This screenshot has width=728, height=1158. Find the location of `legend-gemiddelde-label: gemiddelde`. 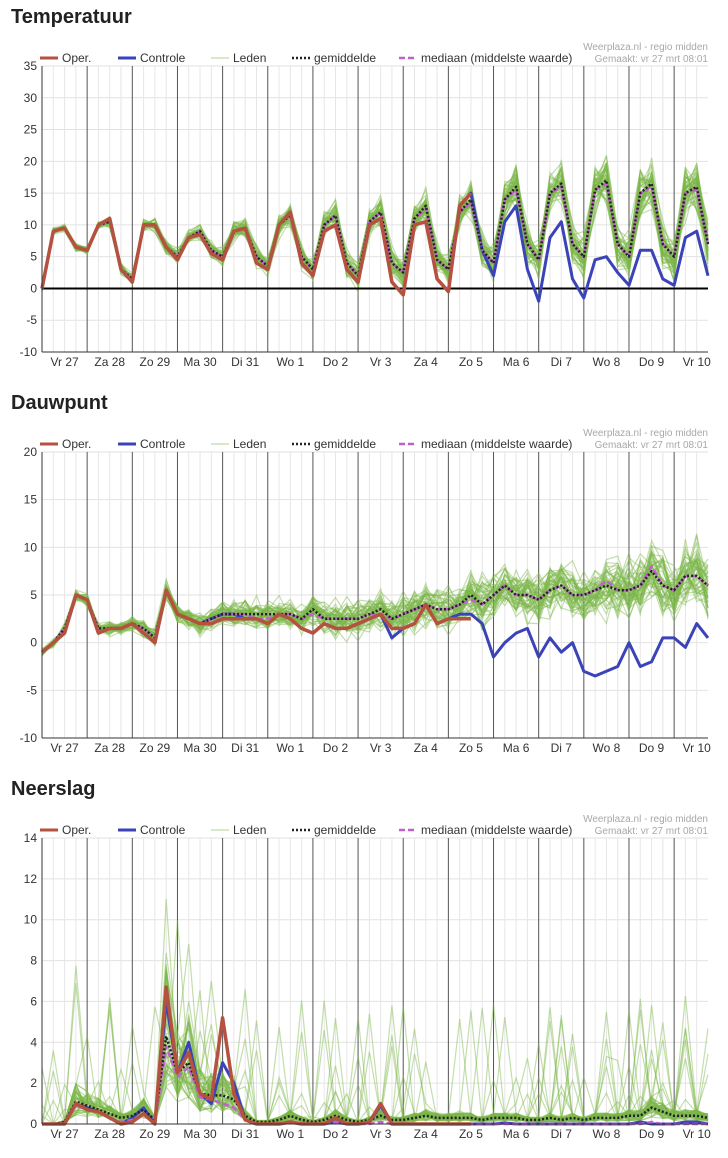

legend-gemiddelde-label: gemiddelde is located at coordinates (345, 444).